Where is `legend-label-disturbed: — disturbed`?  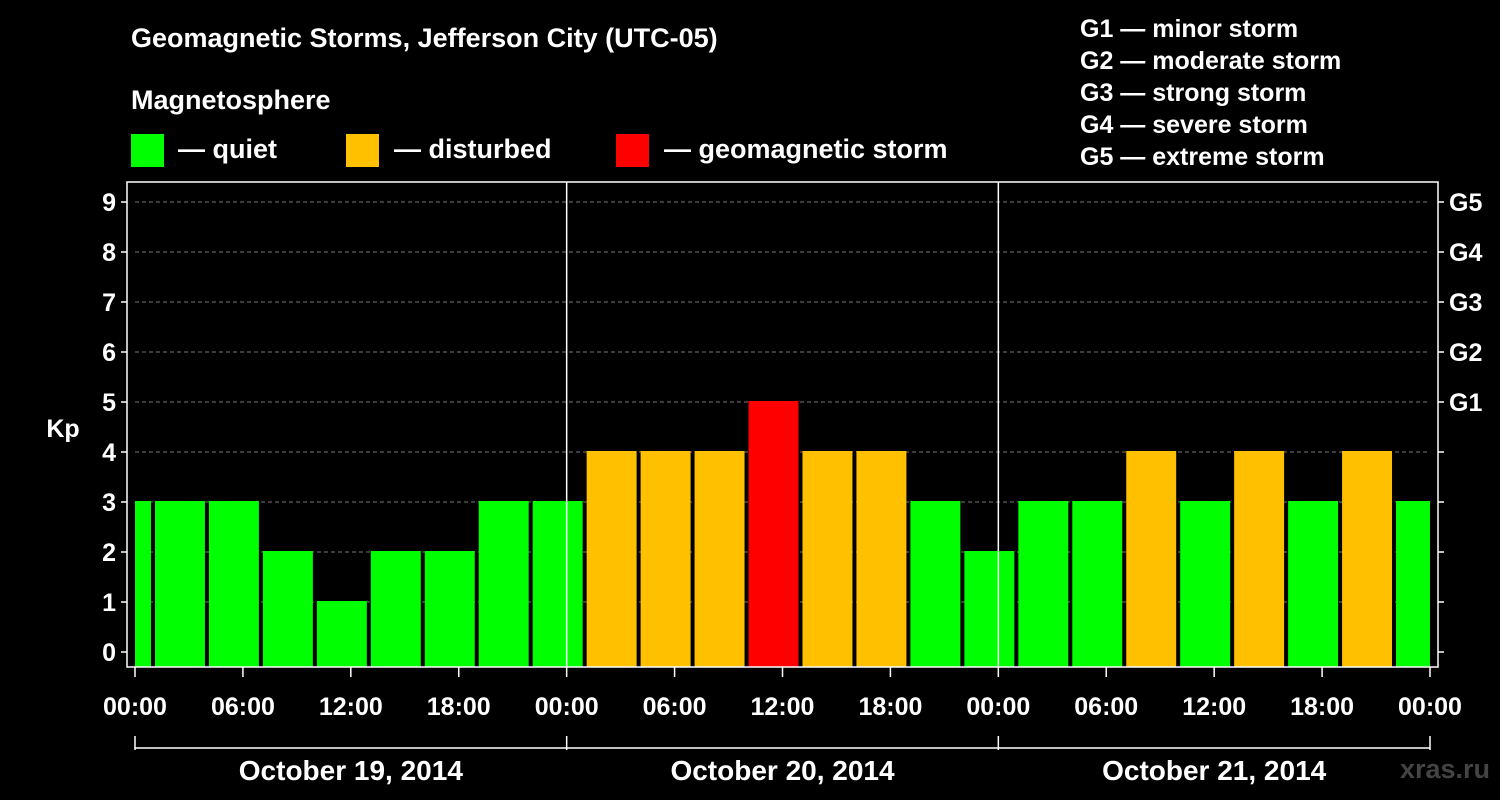
legend-label-disturbed: — disturbed is located at coordinates (473, 149).